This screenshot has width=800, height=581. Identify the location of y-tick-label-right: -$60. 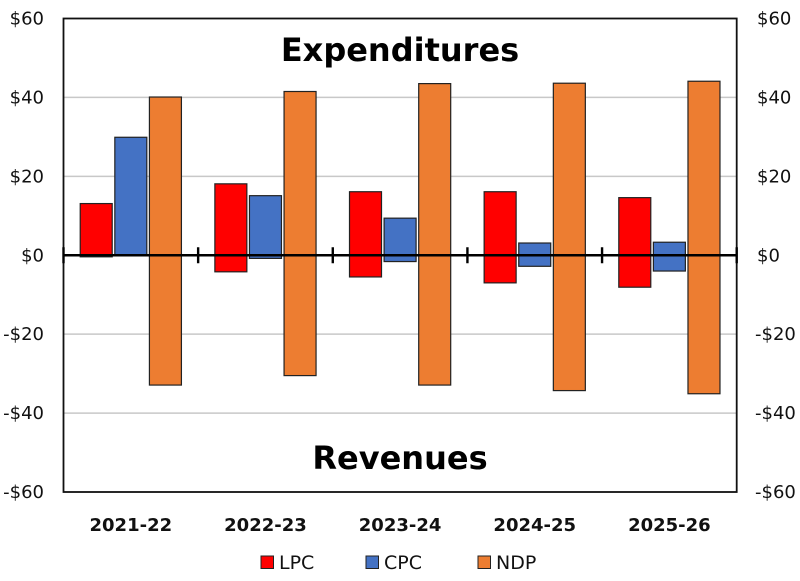
(775, 492).